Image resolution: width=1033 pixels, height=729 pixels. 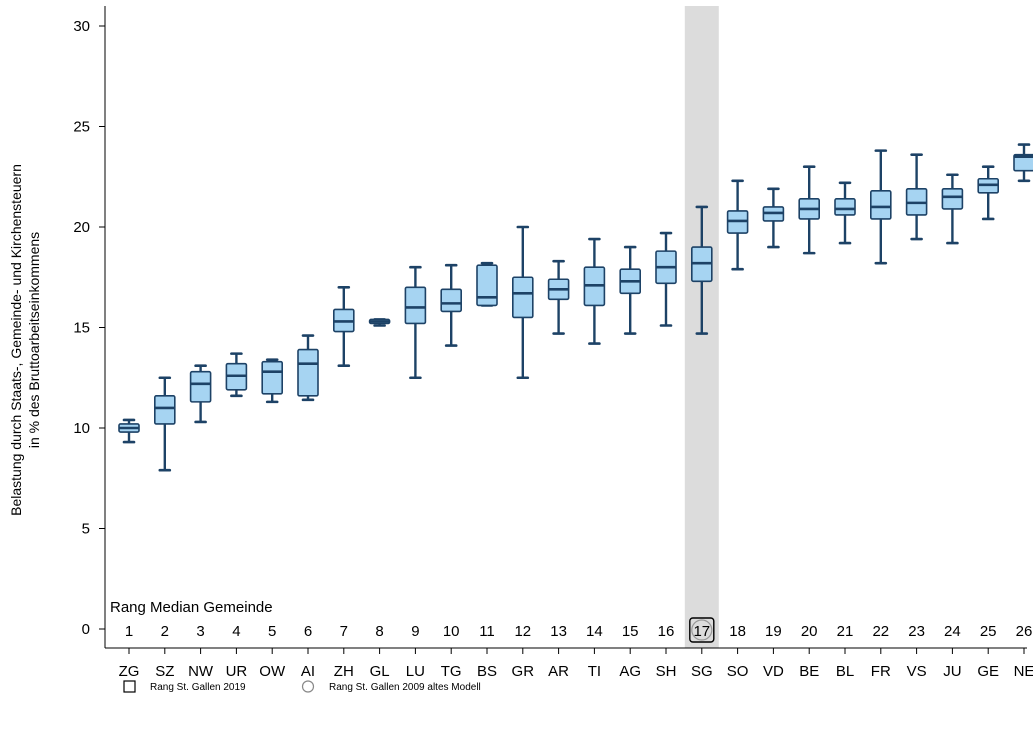 What do you see at coordinates (988, 671) in the screenshot?
I see `x-tick-label: GE` at bounding box center [988, 671].